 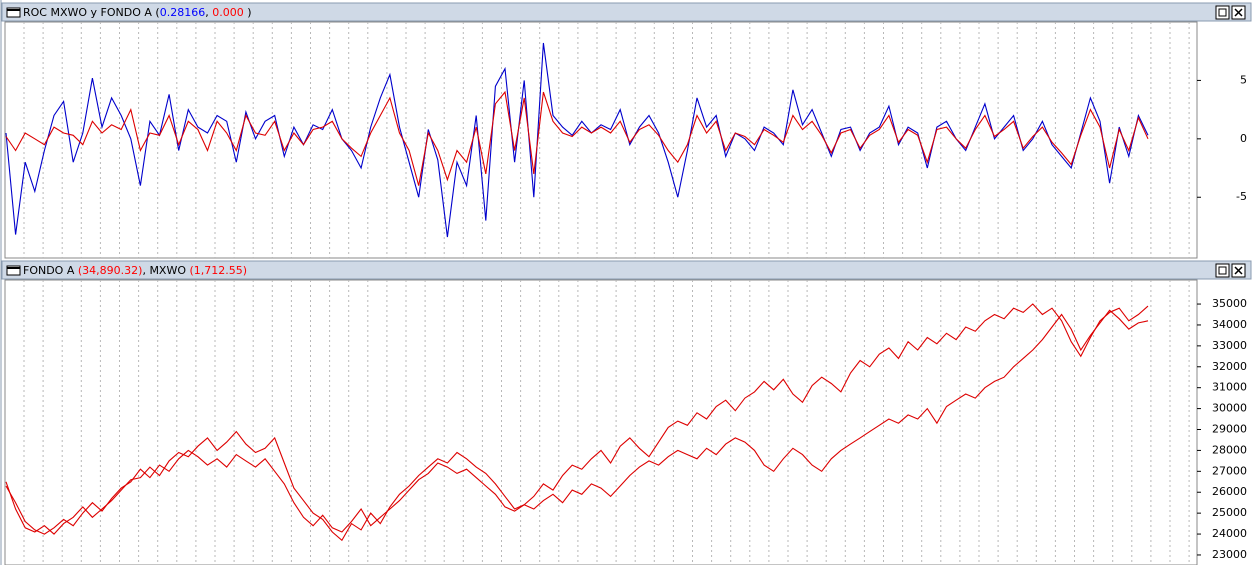 I want to click on panel-title: ROC MXWO y FONDO A (0.28166, 0.000 ), so click(x=137, y=12).